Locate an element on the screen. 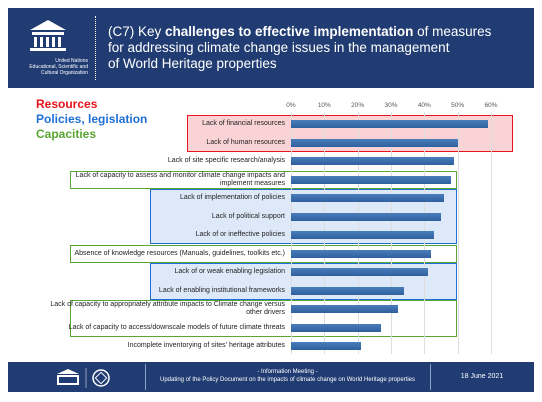  y-tick-label: Lack of financial resources is located at coordinates (243, 123).